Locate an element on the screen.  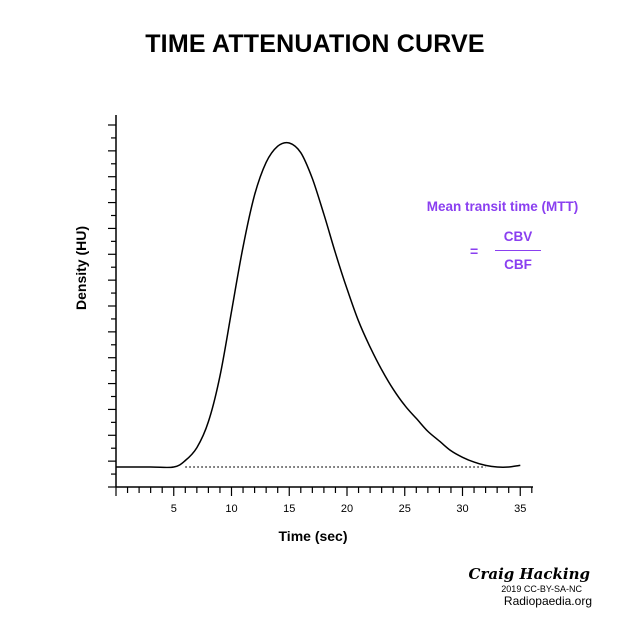
x-tick-label: 20 is located at coordinates (347, 509).